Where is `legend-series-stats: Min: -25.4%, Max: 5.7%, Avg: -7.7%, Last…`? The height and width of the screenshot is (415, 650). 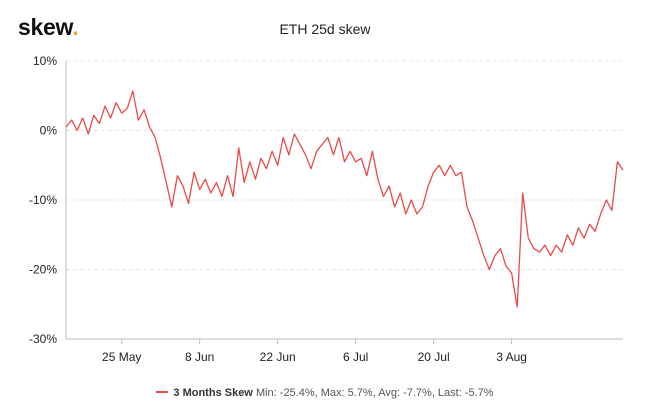
legend-series-stats: Min: -25.4%, Max: 5.7%, Avg: -7.7%, Last… is located at coordinates (374, 393).